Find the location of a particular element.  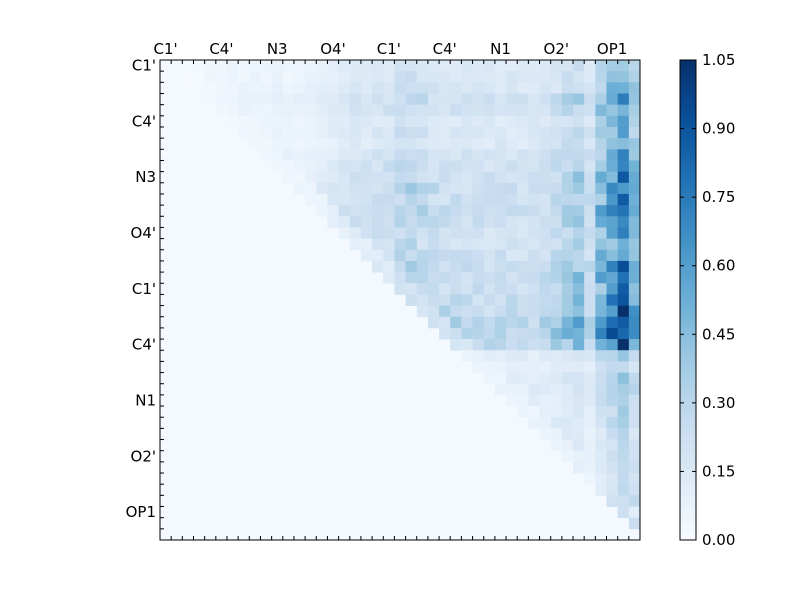

y-tick-label: N1 is located at coordinates (145, 401).